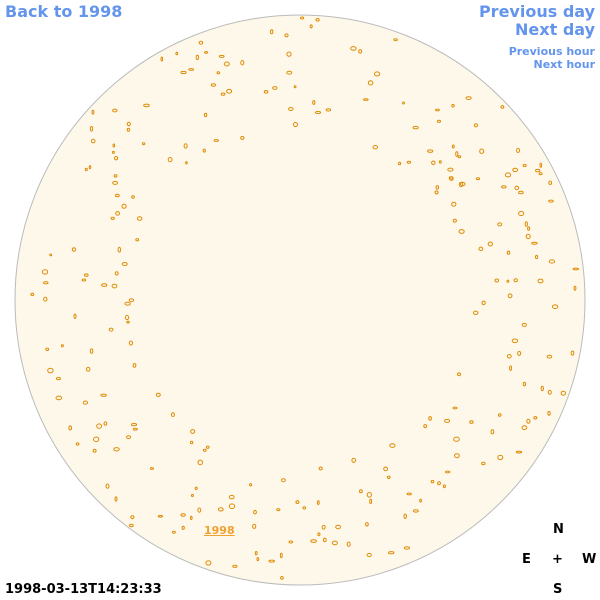  I want to click on previous-hour-link: Previous hour, so click(551, 51).